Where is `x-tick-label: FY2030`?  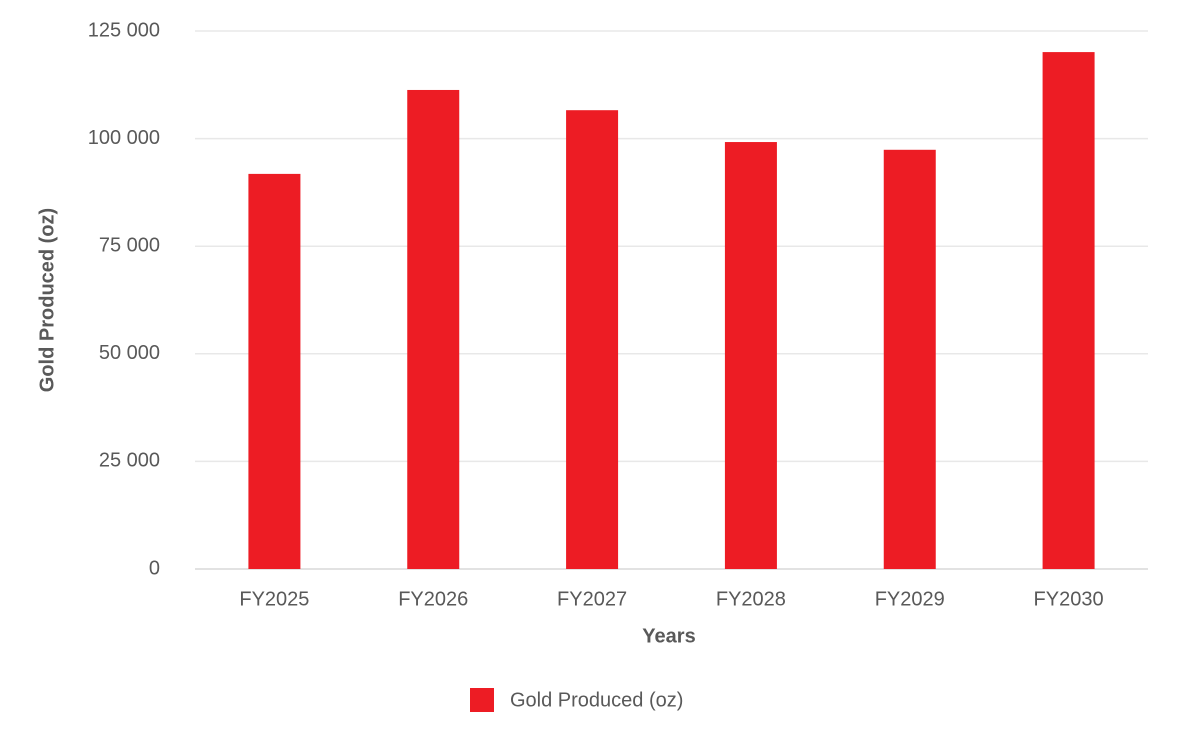 x-tick-label: FY2030 is located at coordinates (1069, 599).